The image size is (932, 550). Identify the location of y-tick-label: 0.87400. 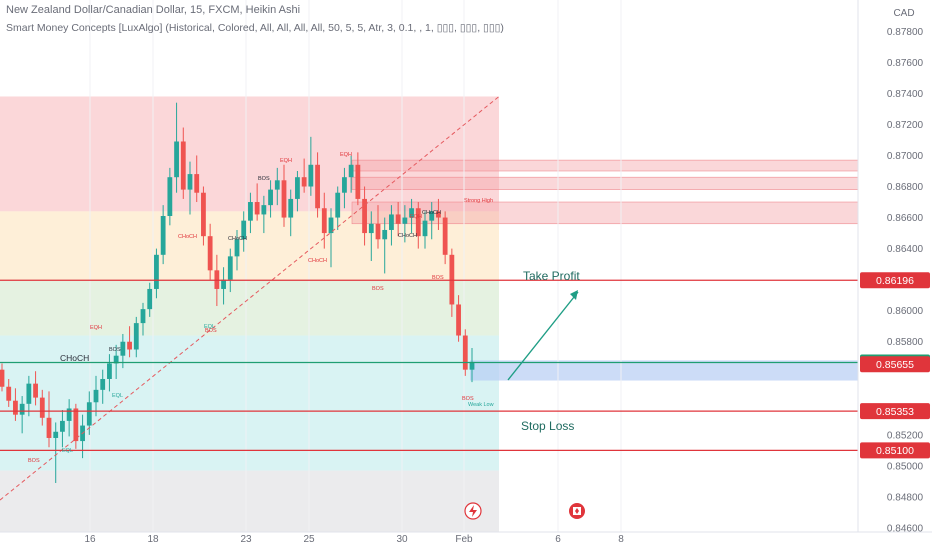
(905, 94).